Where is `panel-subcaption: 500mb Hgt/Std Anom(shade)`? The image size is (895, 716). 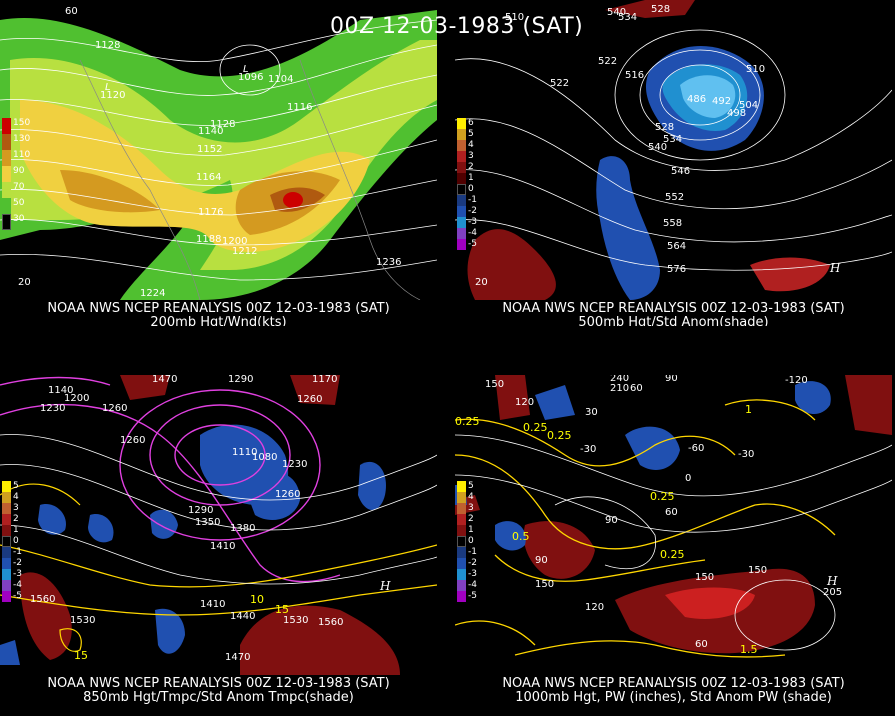 panel-subcaption: 500mb Hgt/Std Anom(shade) is located at coordinates (673, 321).